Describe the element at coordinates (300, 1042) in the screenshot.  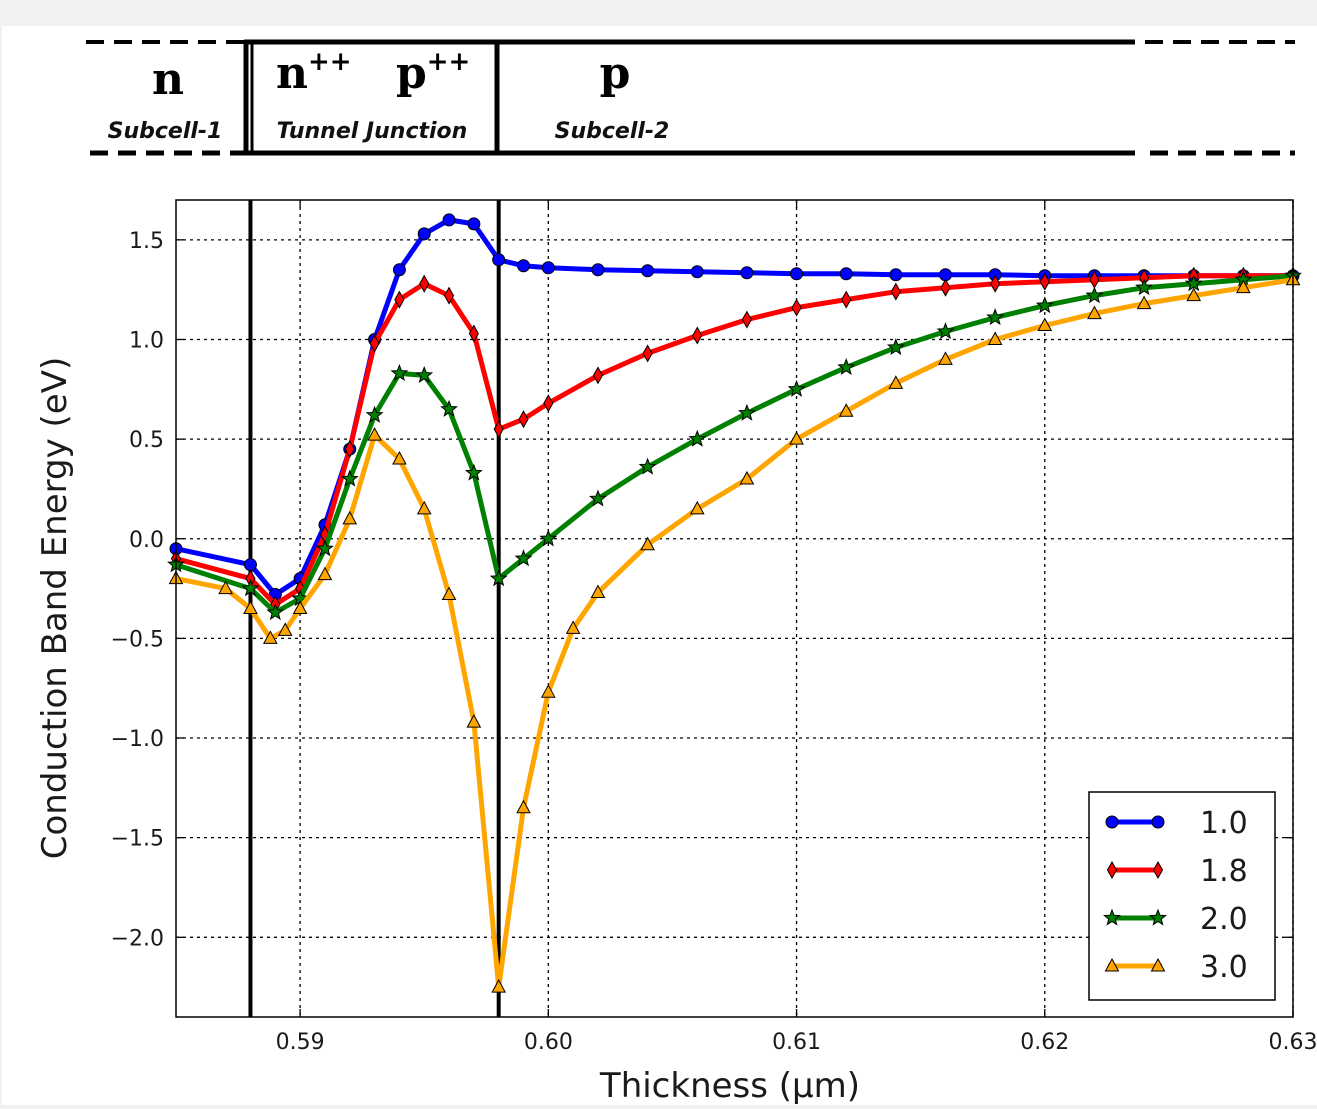
I see `x-tick-label: 0.59` at that location.